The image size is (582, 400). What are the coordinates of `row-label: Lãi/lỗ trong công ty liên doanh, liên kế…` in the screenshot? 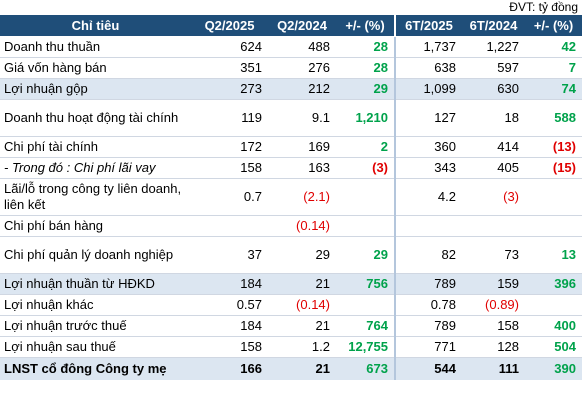 It's located at (95, 197).